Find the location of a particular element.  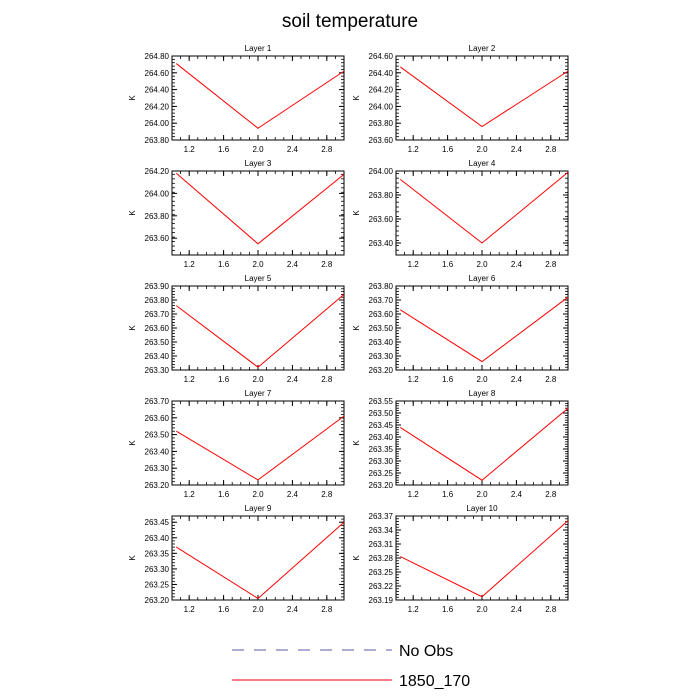

panel-title: Layer 6 is located at coordinates (482, 278).